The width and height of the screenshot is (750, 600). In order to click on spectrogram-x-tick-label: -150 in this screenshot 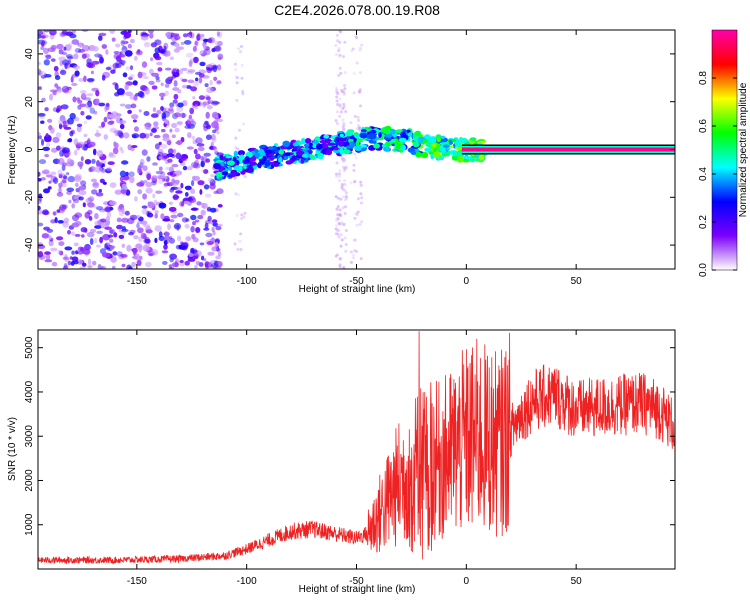, I will do `click(137, 281)`.